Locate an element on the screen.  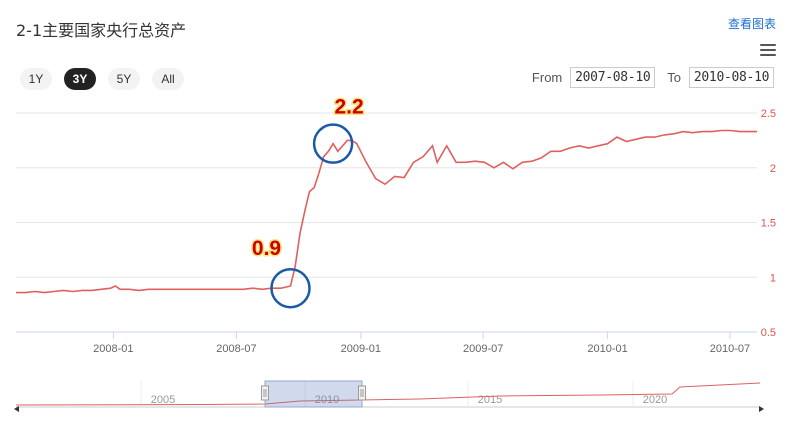
scroll-right-arrow-icon is located at coordinates (761, 409).